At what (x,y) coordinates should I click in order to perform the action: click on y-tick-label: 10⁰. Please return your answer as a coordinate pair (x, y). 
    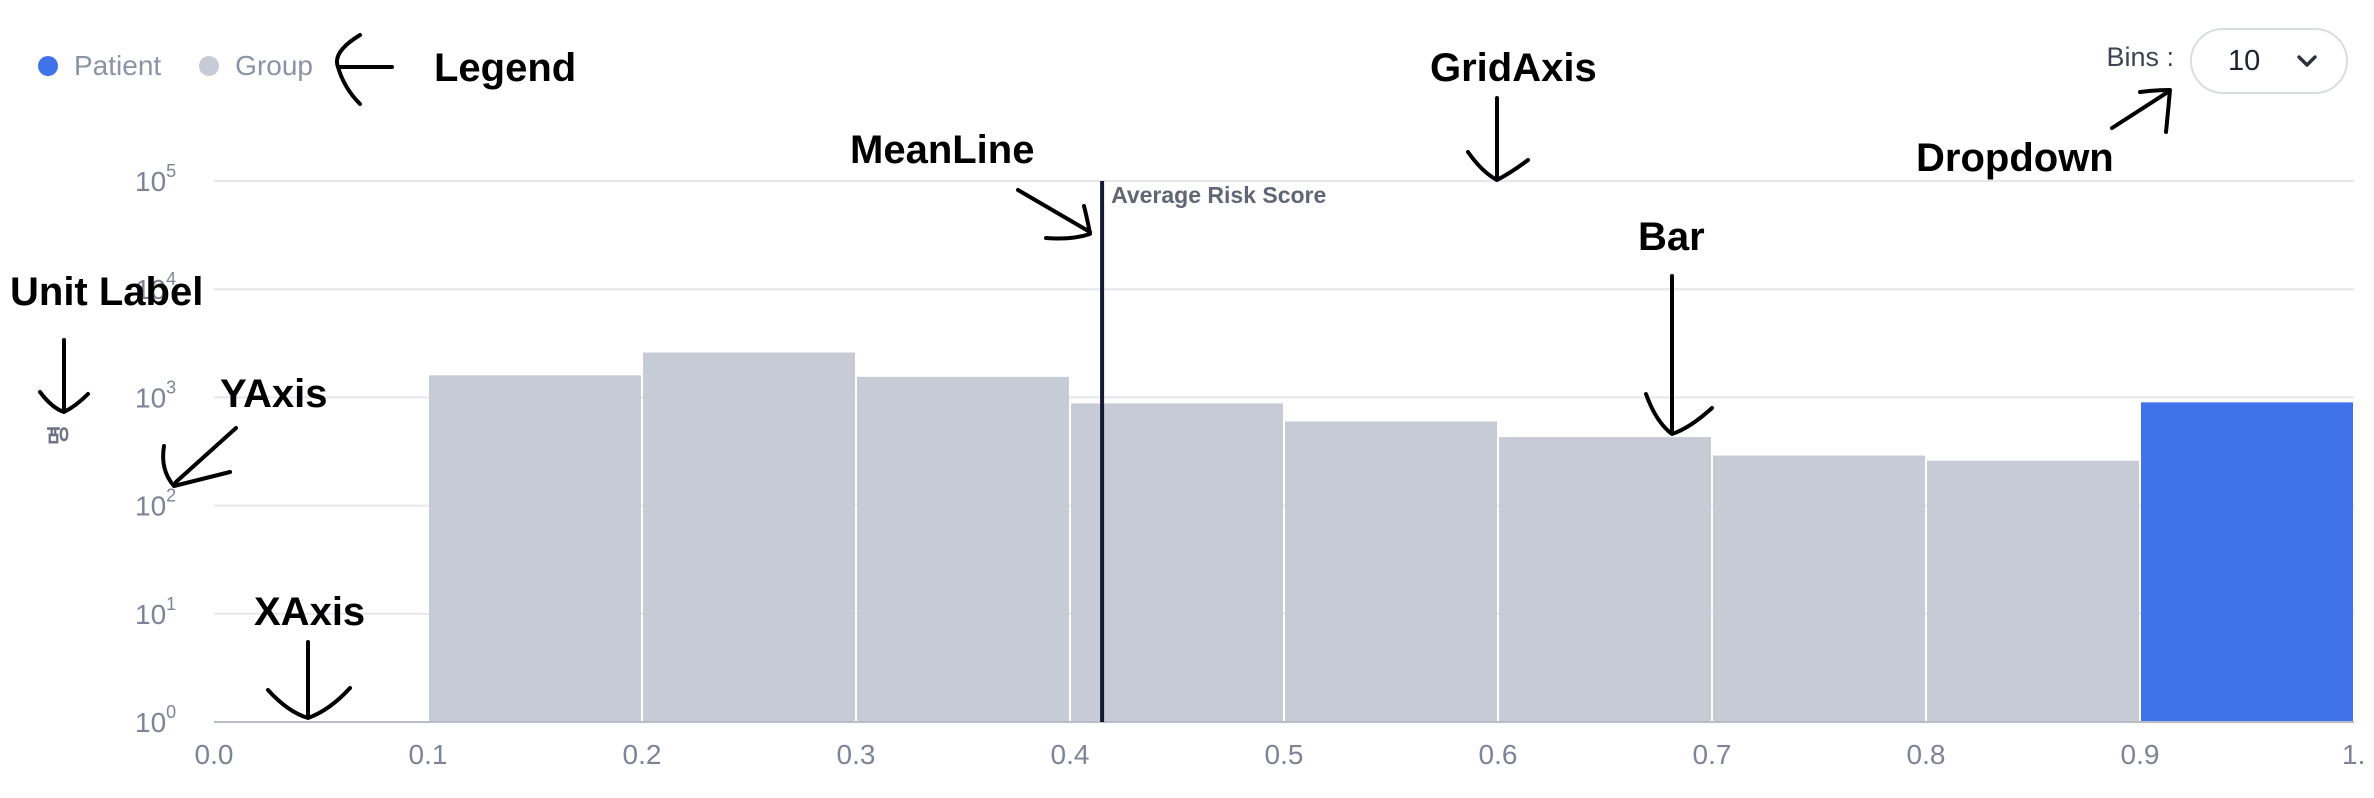
    Looking at the image, I should click on (155, 720).